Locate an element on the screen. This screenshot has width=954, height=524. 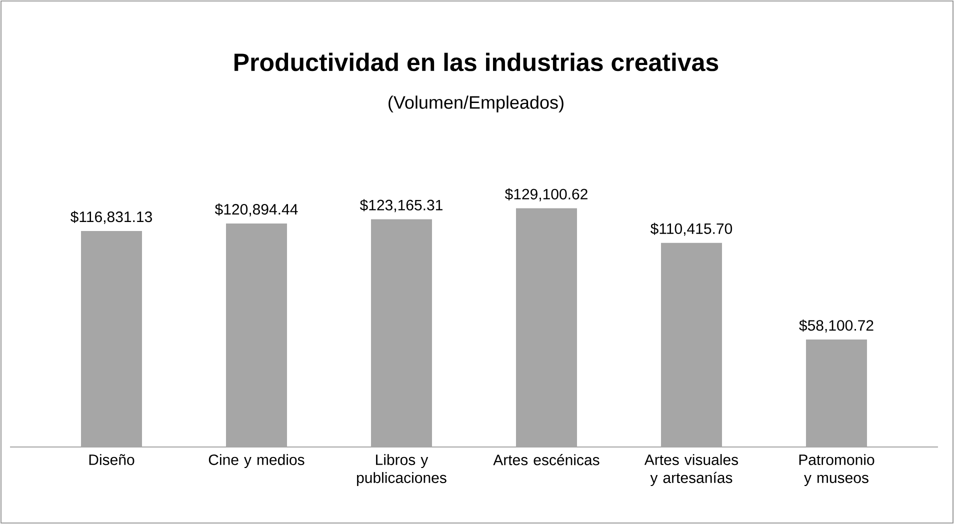
data-label: $110,415.70 is located at coordinates (691, 229).